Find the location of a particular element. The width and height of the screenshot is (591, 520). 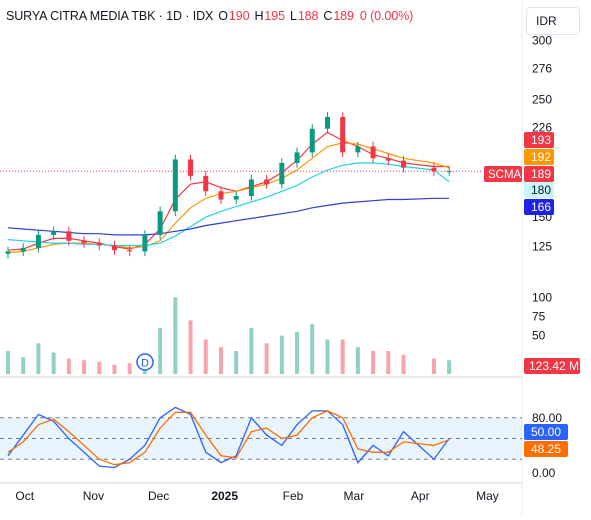

symbol-tag is located at coordinates (503, 174).